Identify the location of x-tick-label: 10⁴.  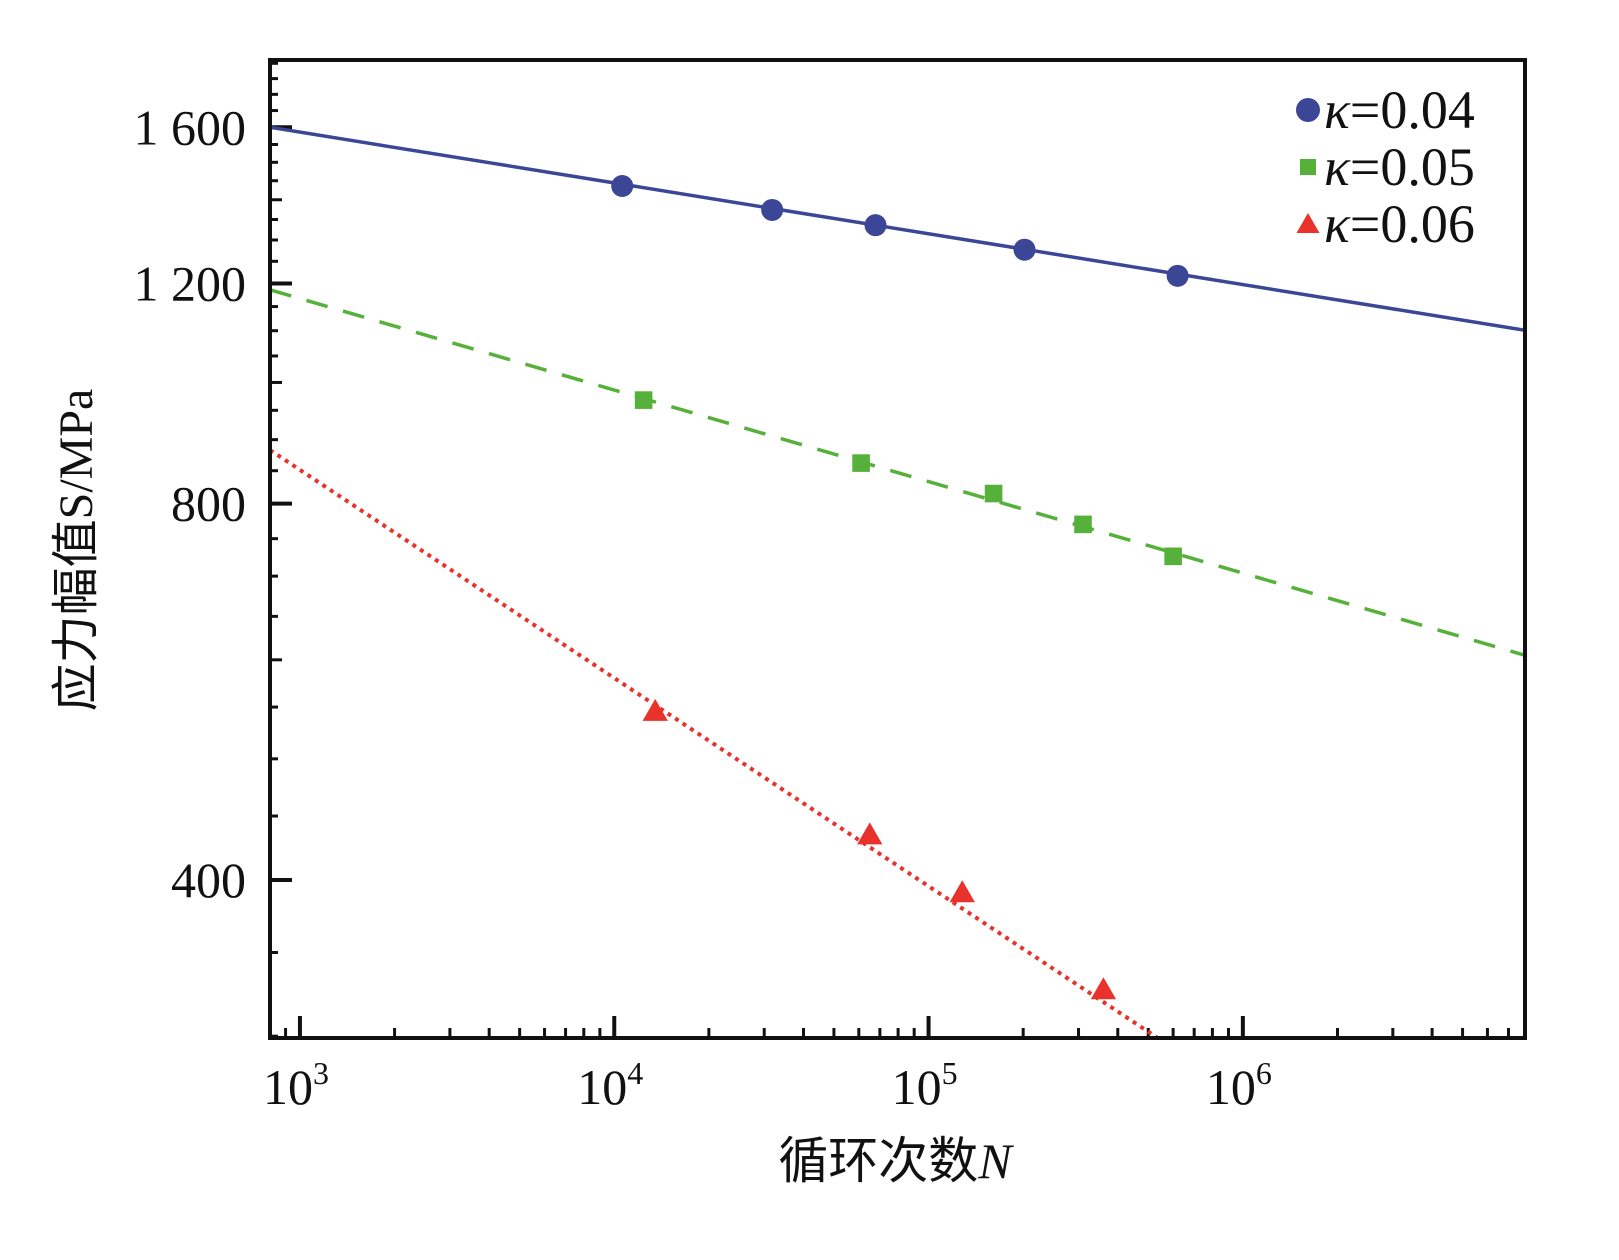
(610, 1085).